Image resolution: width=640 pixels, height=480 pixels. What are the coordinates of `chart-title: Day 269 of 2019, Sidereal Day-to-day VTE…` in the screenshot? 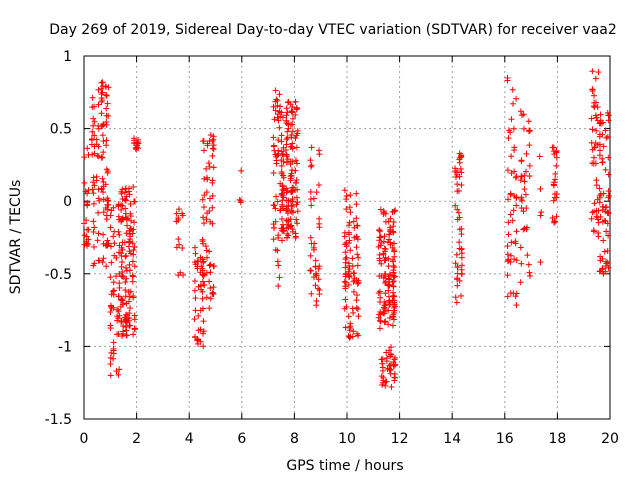 It's located at (333, 30).